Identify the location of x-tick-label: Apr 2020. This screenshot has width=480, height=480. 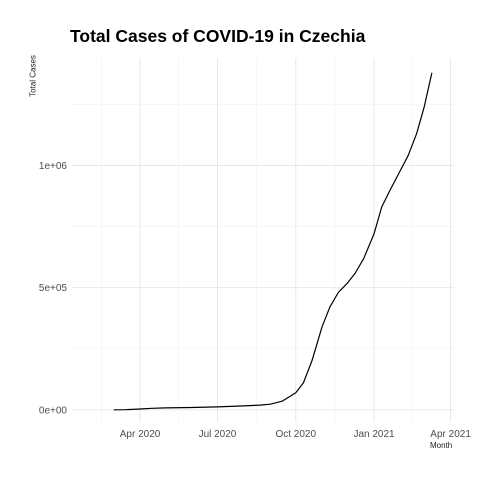
(140, 434).